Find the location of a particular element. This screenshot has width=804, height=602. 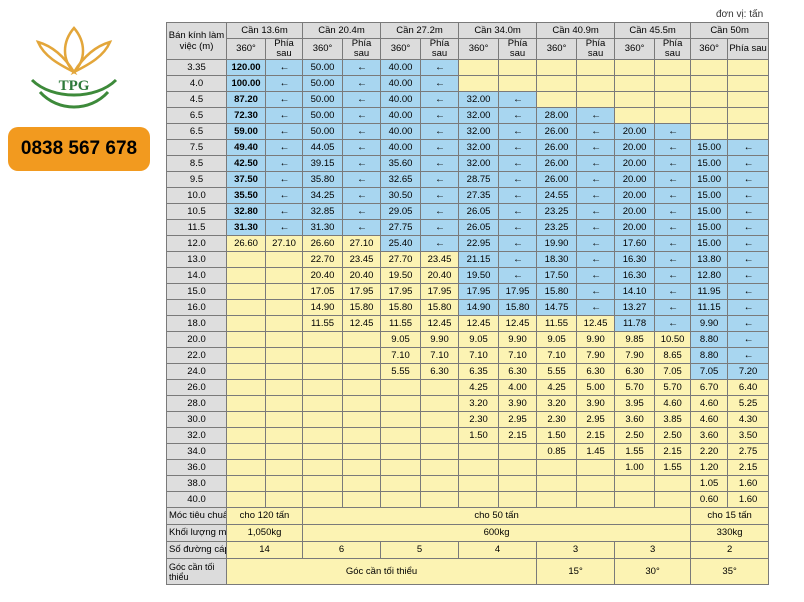

capacity-cell: 7.20 is located at coordinates (748, 371).